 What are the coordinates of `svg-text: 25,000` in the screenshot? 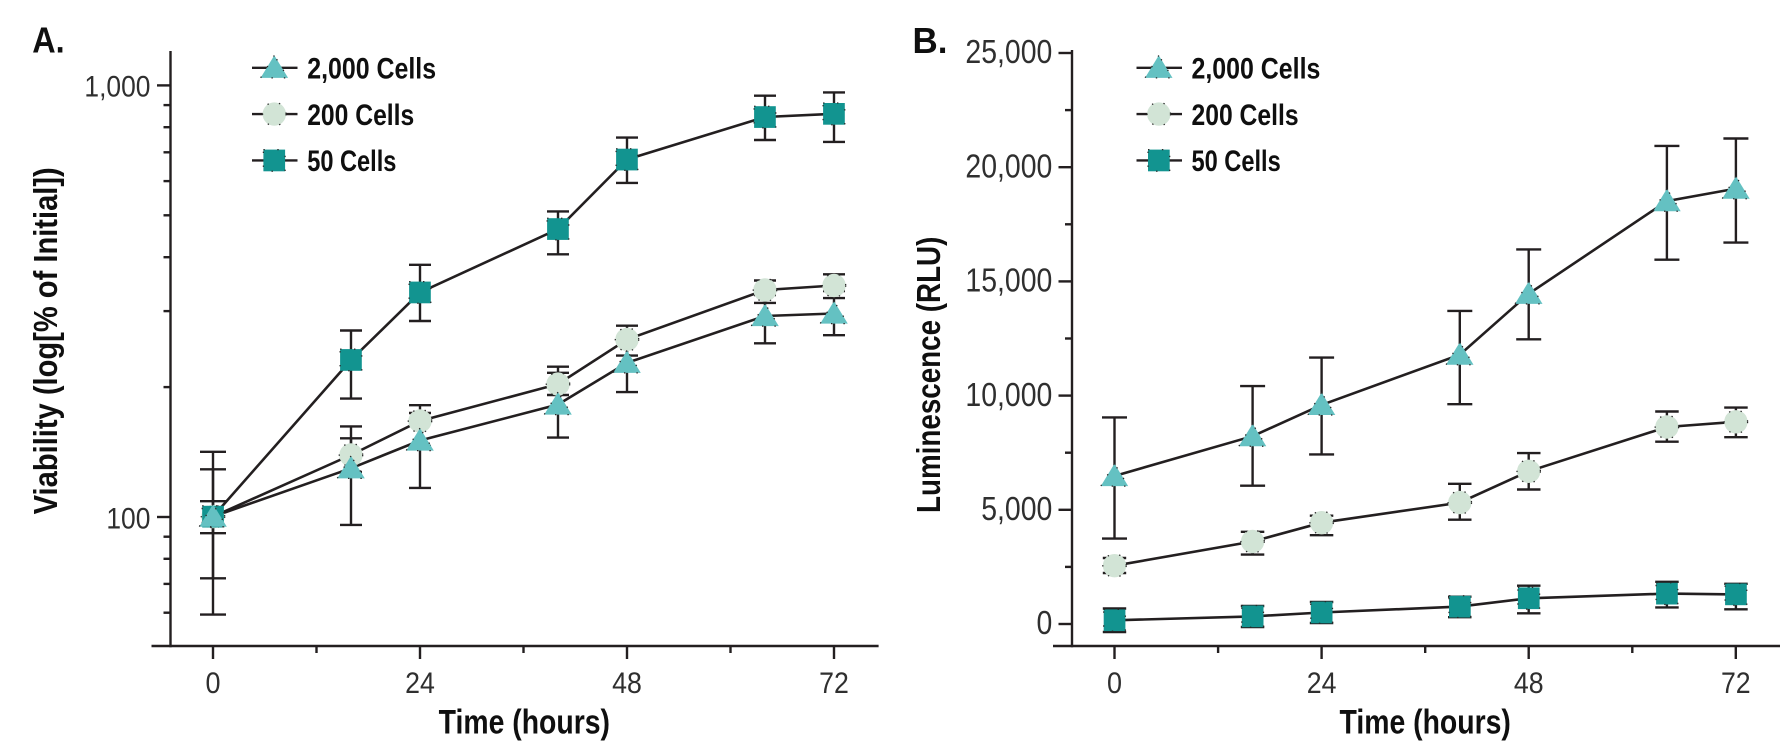 It's located at (1008, 52).